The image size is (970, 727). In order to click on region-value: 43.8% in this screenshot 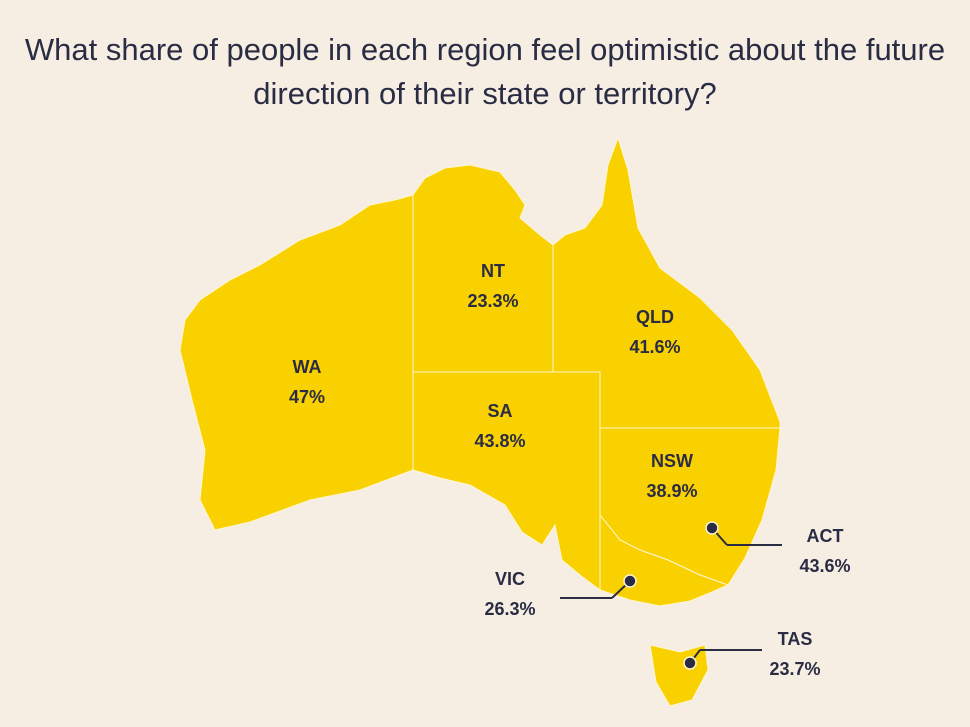, I will do `click(499, 441)`.